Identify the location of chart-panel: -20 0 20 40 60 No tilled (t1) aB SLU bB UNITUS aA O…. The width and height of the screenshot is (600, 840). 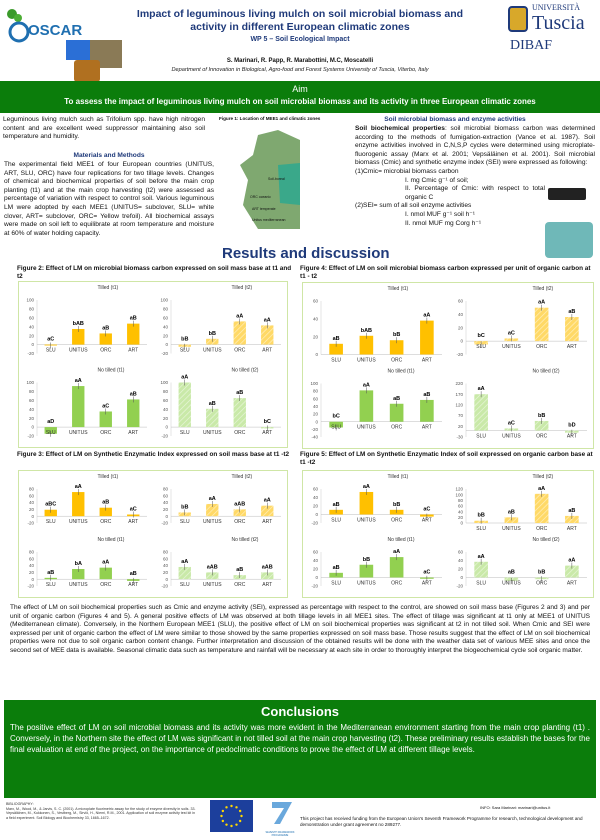
(376, 563).